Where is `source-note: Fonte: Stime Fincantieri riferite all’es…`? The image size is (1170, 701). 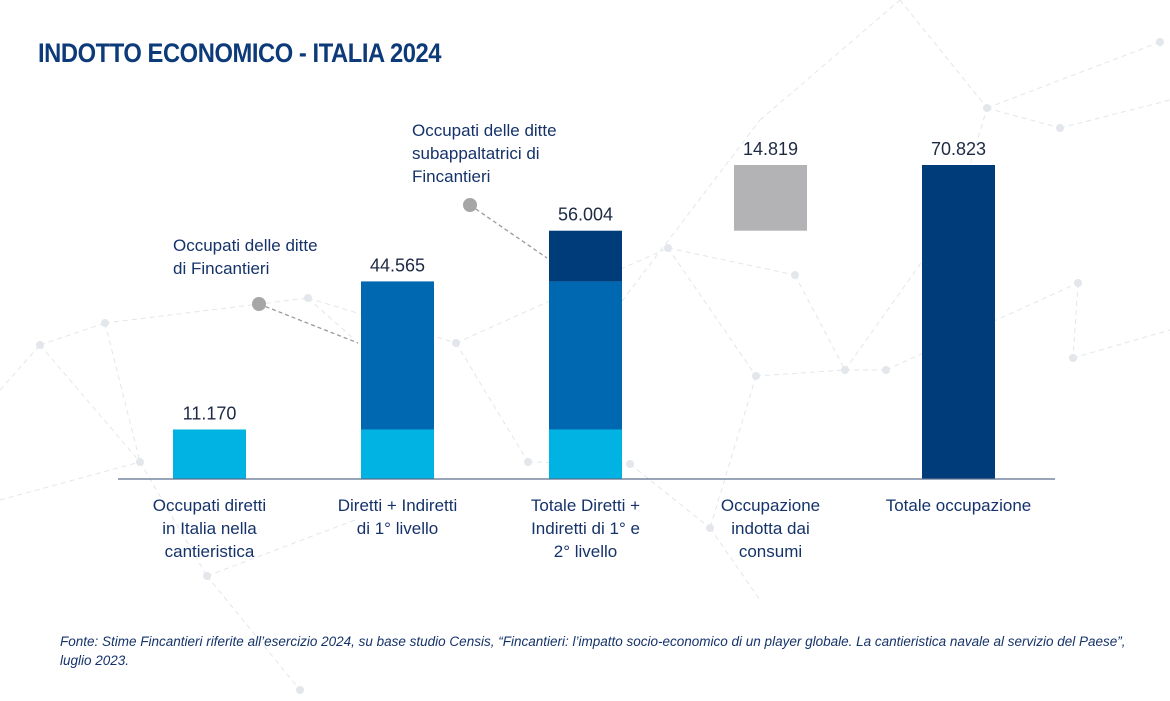 source-note: Fonte: Stime Fincantieri riferite all’es… is located at coordinates (593, 651).